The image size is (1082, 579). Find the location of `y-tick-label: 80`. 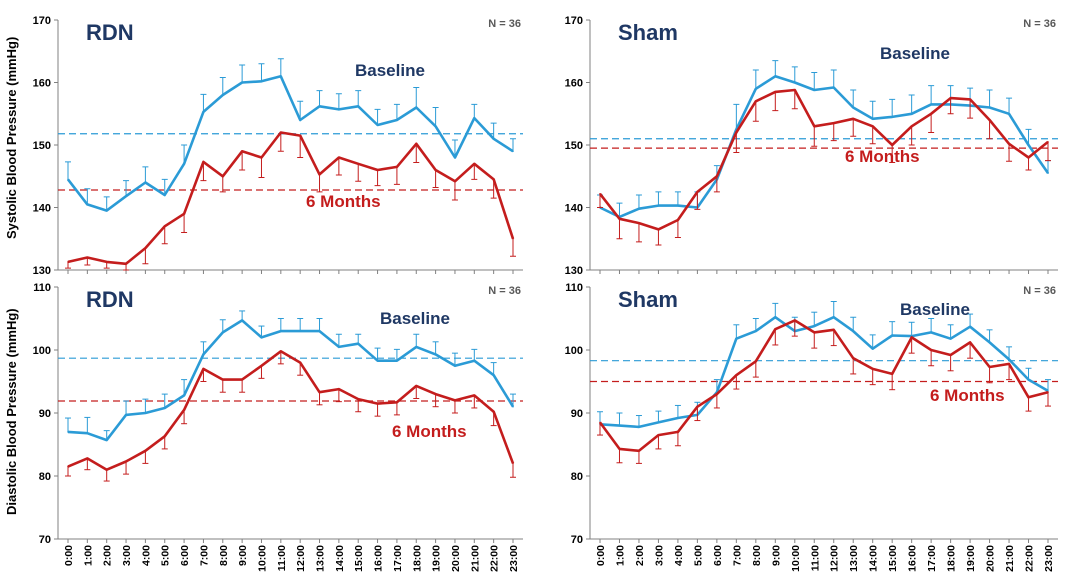

y-tick-label: 80 is located at coordinates (577, 477).